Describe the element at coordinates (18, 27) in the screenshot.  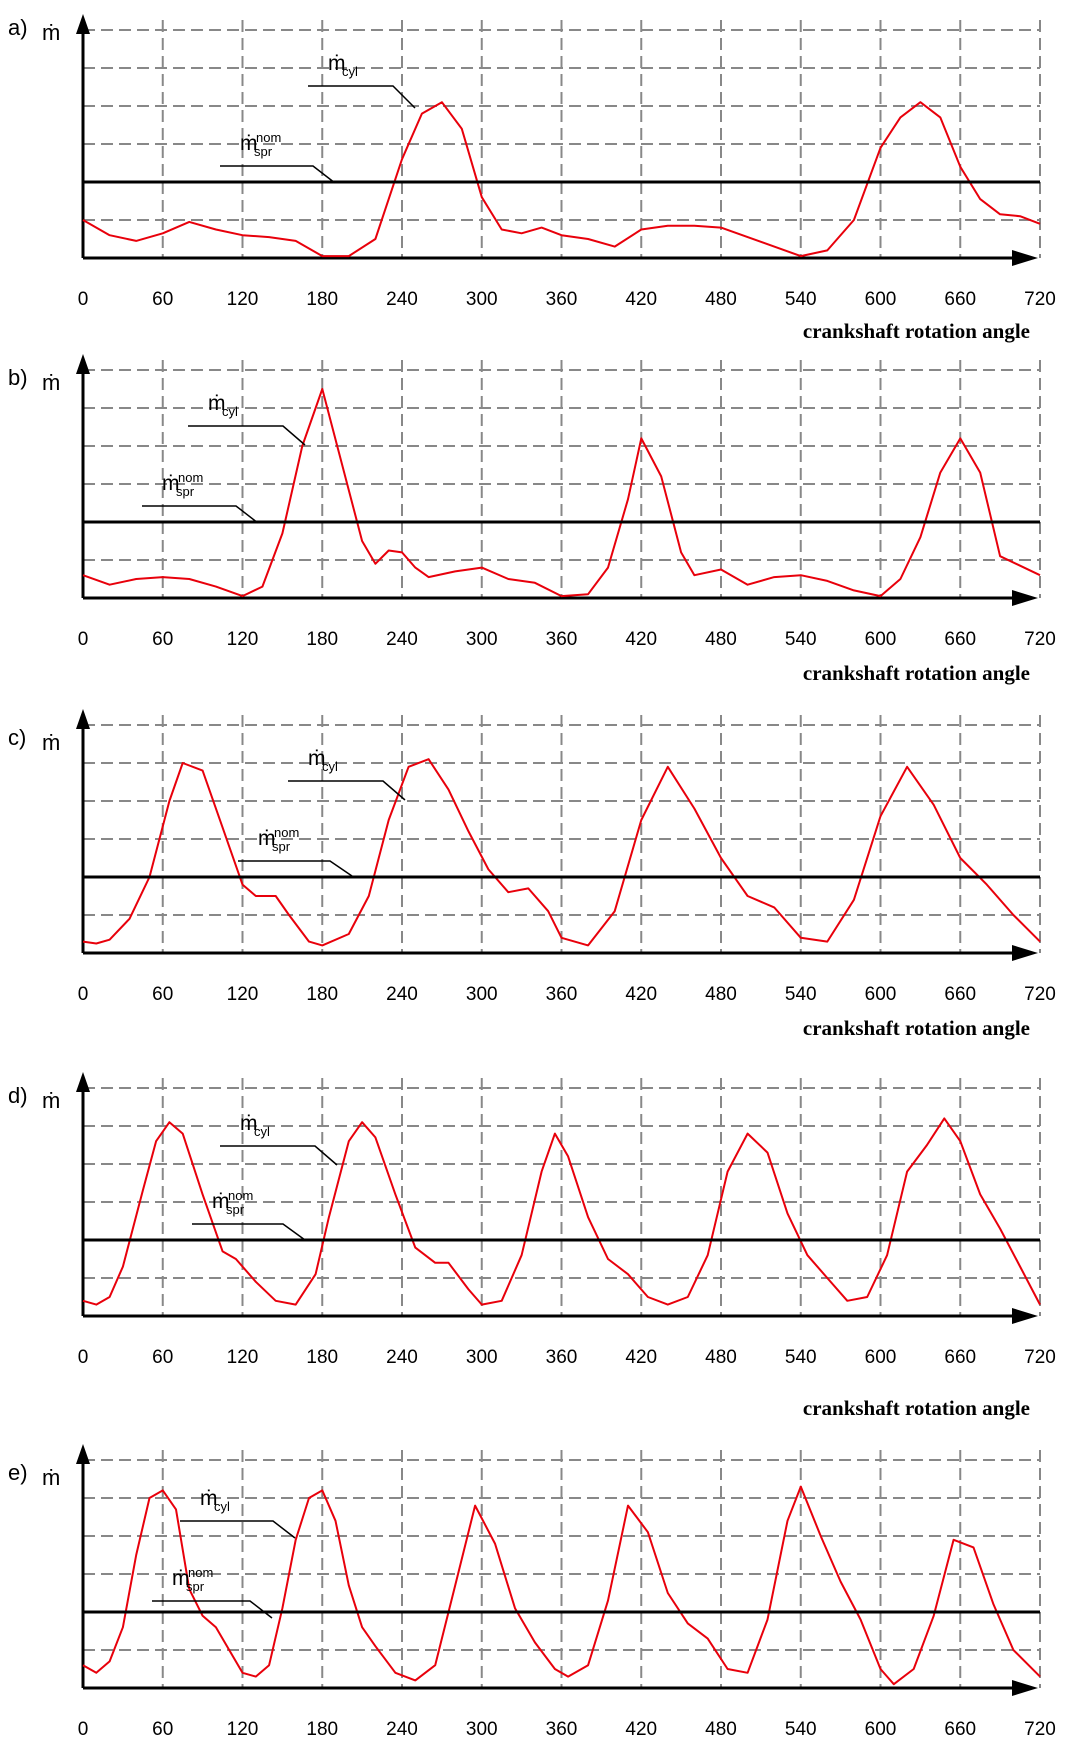
I see `panel-label: a)` at that location.